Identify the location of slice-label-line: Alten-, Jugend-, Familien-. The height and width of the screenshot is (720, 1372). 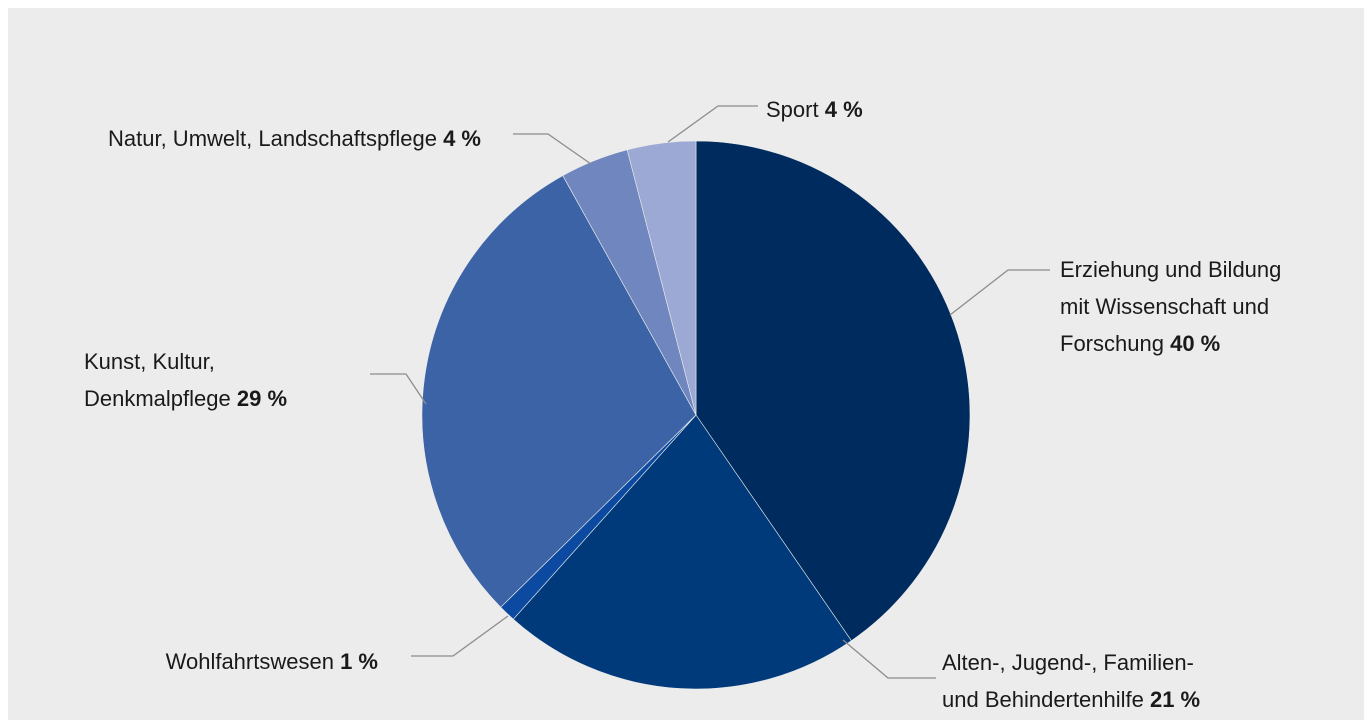
(1071, 662).